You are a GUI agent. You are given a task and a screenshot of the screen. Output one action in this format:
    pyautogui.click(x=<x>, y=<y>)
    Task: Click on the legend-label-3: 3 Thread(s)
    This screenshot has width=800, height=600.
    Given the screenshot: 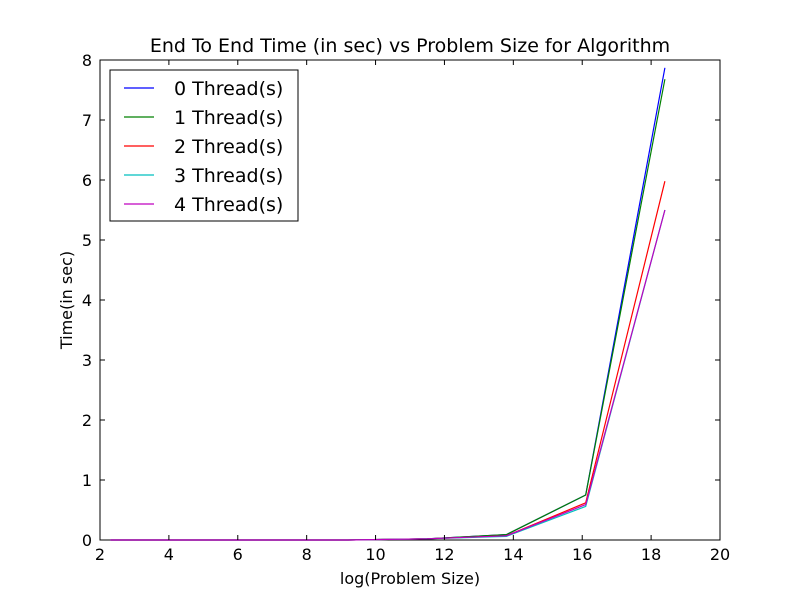 What is the action you would take?
    pyautogui.click(x=228, y=176)
    